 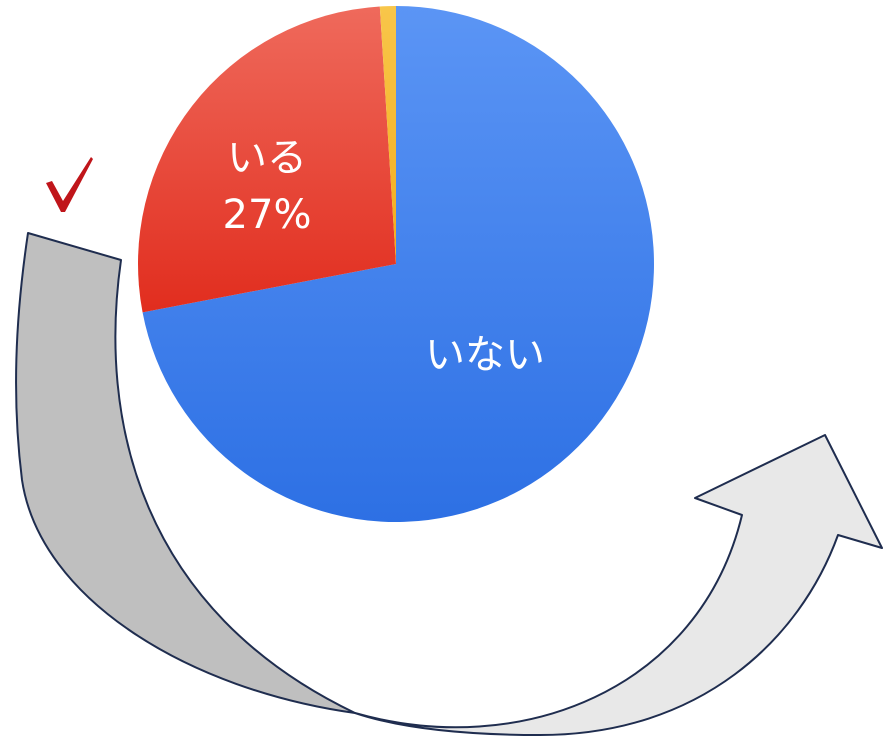 I want to click on pie-slice-iru, so click(x=267, y=159).